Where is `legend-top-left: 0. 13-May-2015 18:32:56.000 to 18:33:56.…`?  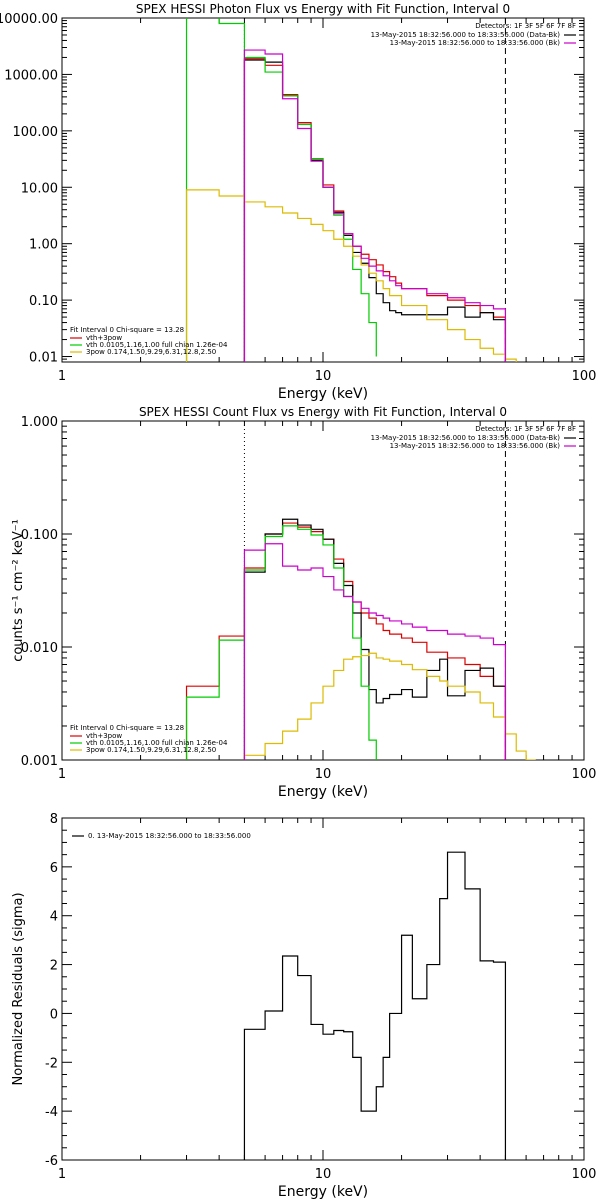 legend-top-left: 0. 13-May-2015 18:32:56.000 to 18:33:56.… is located at coordinates (161, 836).